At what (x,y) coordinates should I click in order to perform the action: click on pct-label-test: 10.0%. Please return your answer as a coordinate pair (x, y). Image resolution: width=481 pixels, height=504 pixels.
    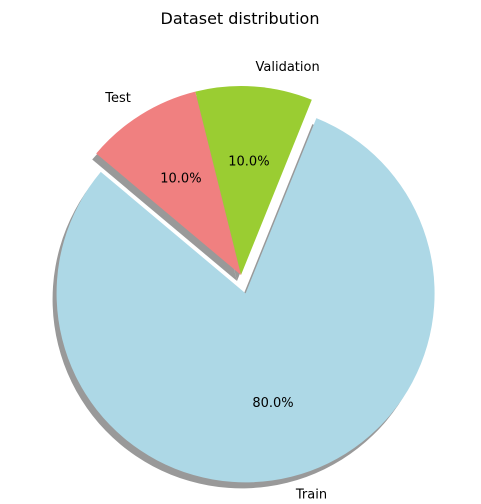
    Looking at the image, I should click on (180, 178).